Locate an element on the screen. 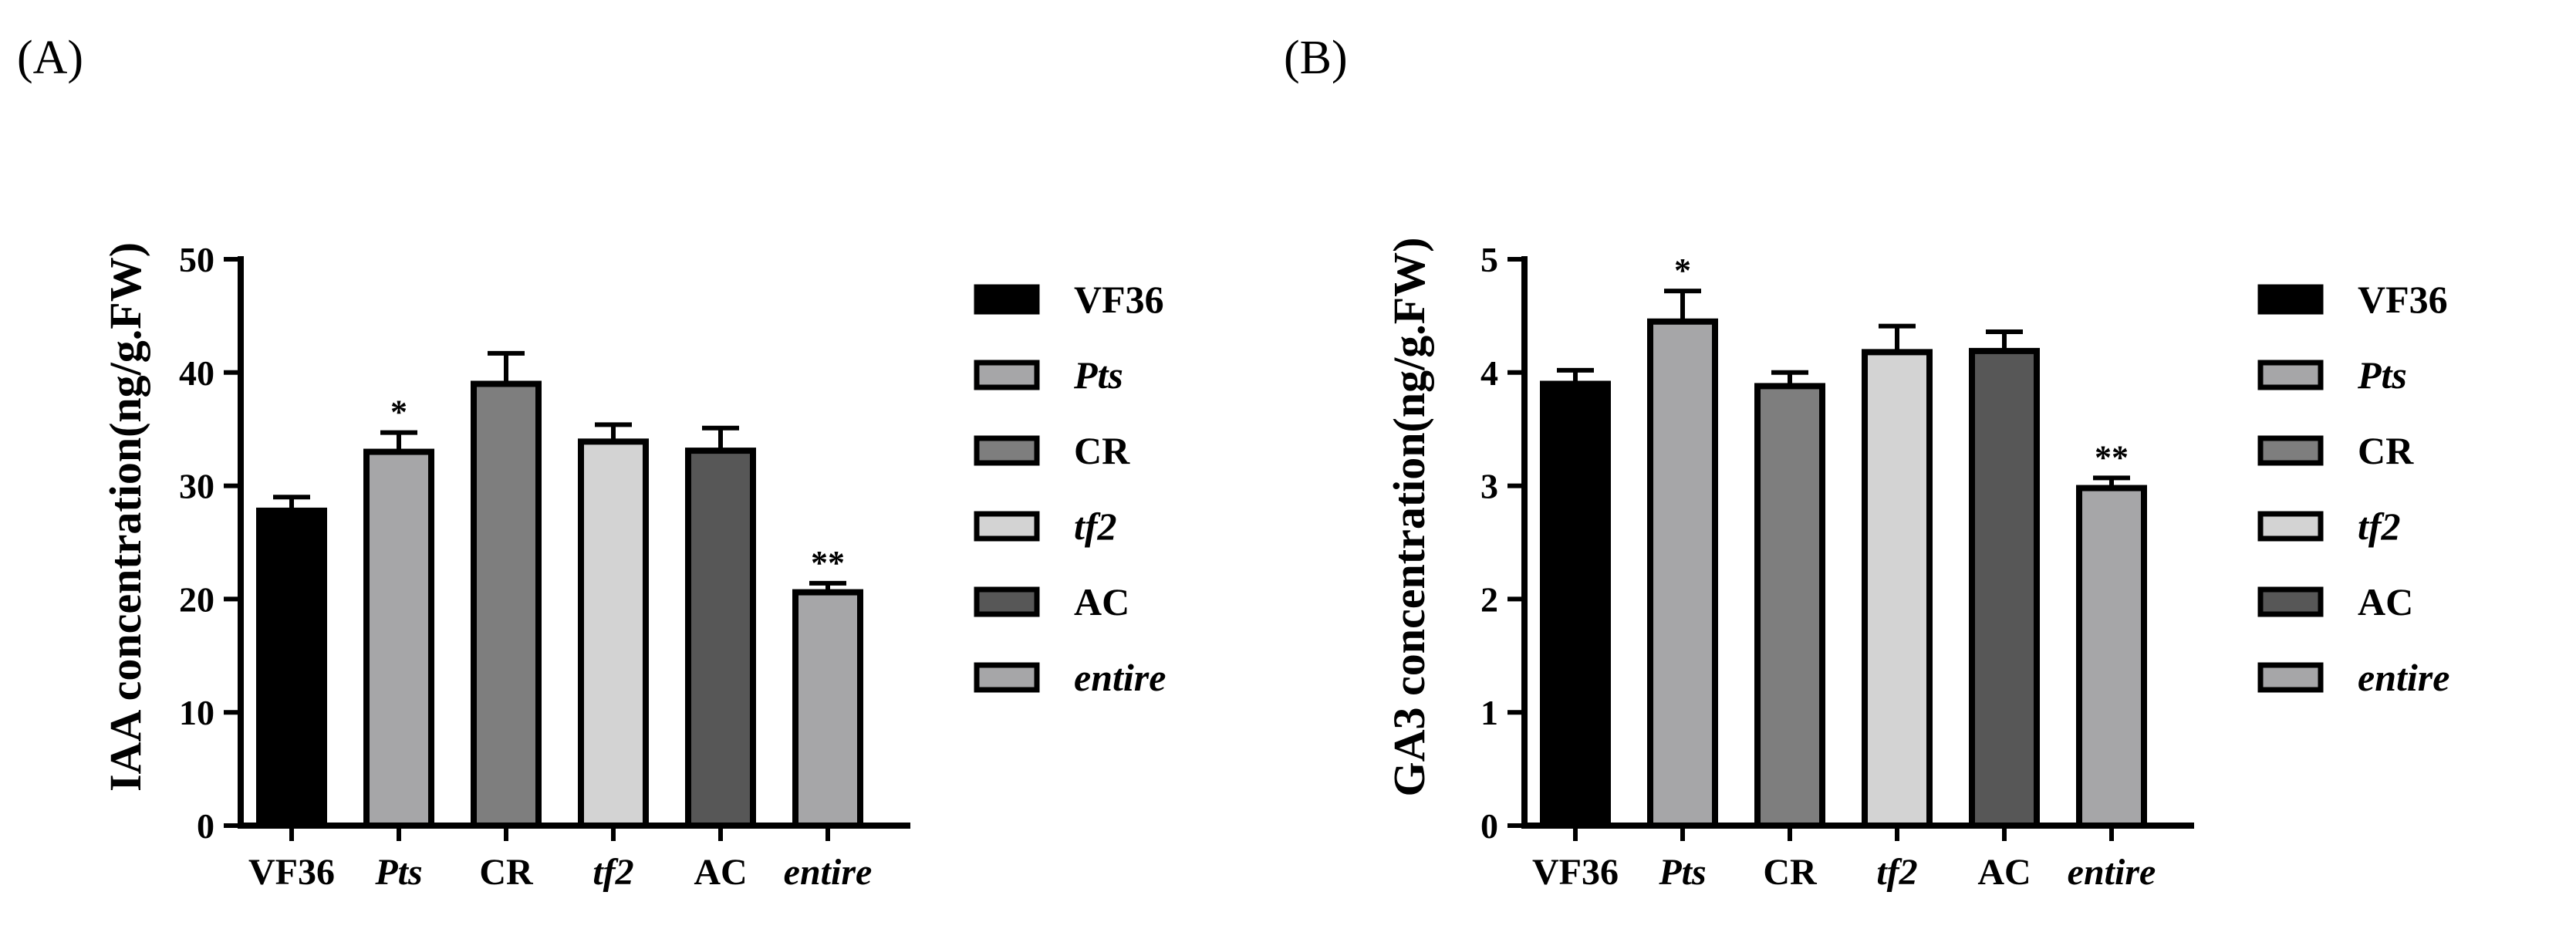 This screenshot has height=929, width=2576. panel-label-a: (A) is located at coordinates (50, 58).